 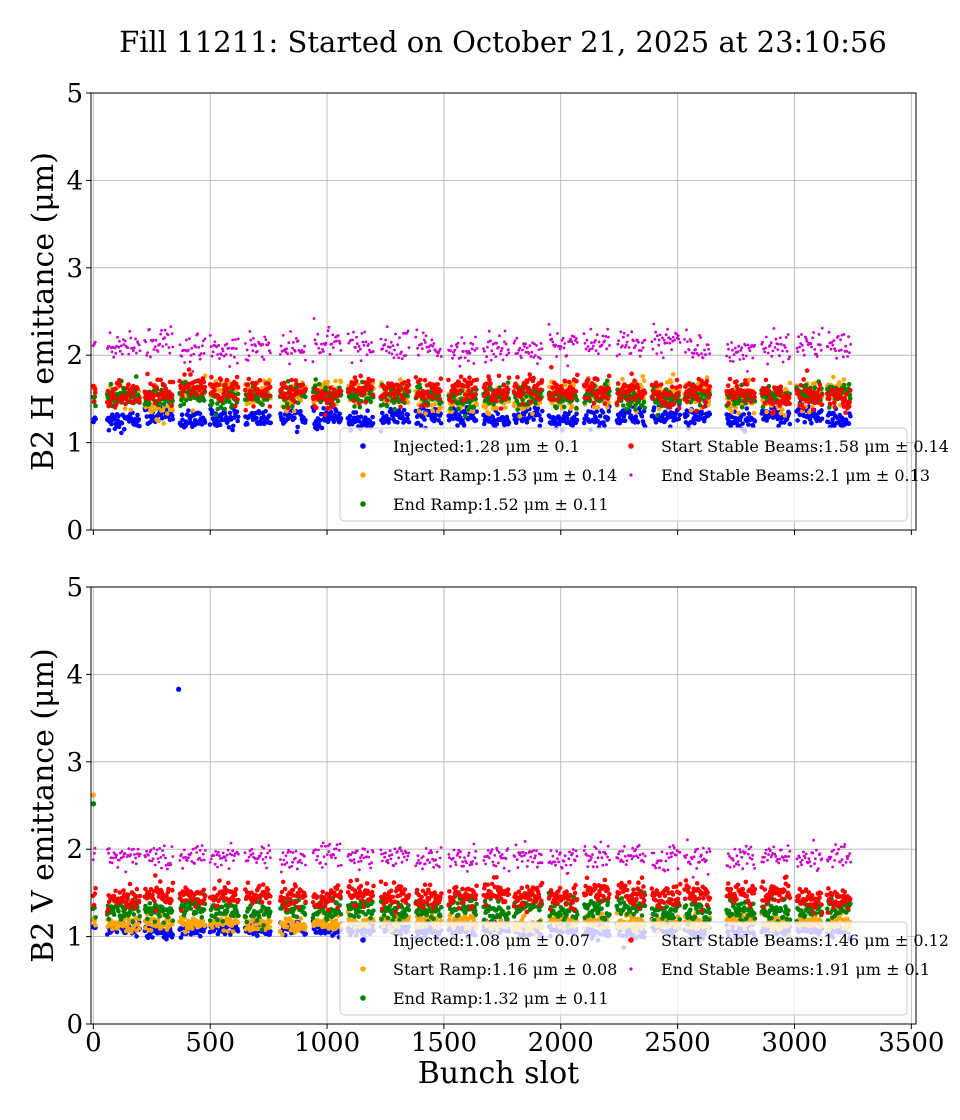 What do you see at coordinates (74, 444) in the screenshot?
I see `y-tick-label: 1` at bounding box center [74, 444].